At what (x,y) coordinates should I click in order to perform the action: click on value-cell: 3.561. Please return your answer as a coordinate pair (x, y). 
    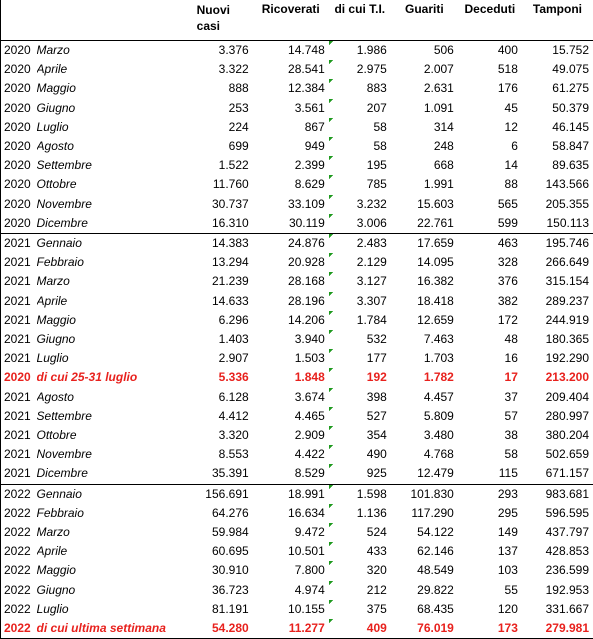
    Looking at the image, I should click on (291, 108).